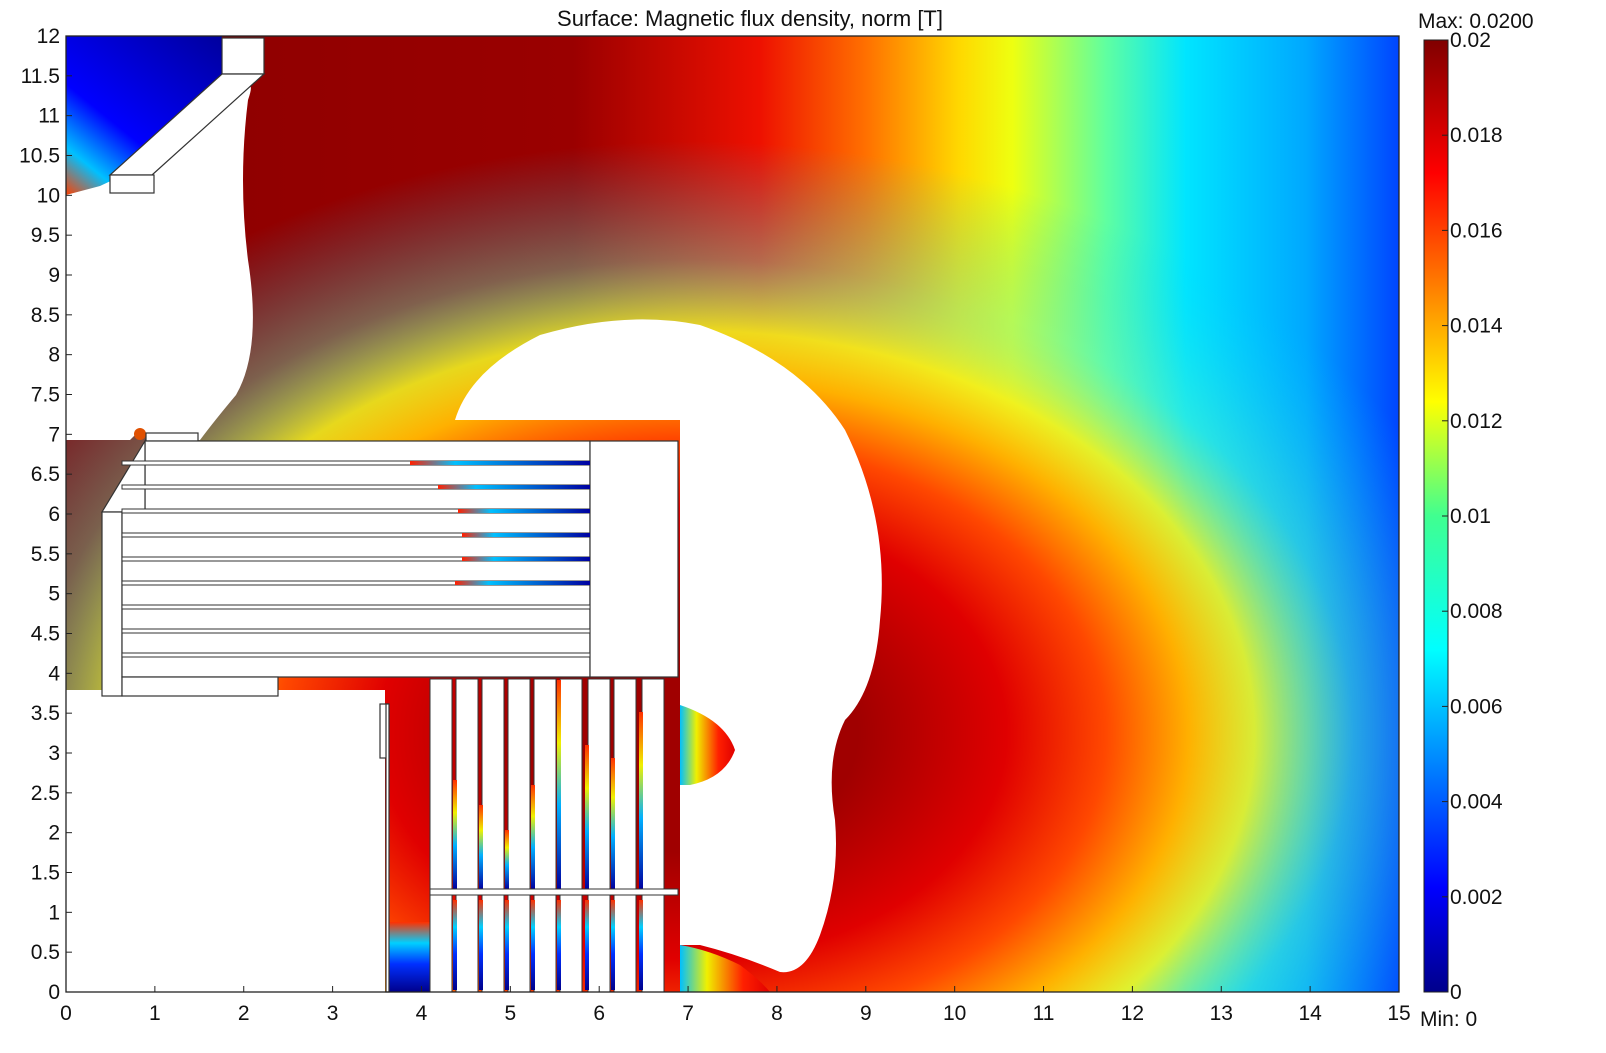 Image resolution: width=1606 pixels, height=1053 pixels. Describe the element at coordinates (45, 235) in the screenshot. I see `y-tick-label: 9.5` at that location.